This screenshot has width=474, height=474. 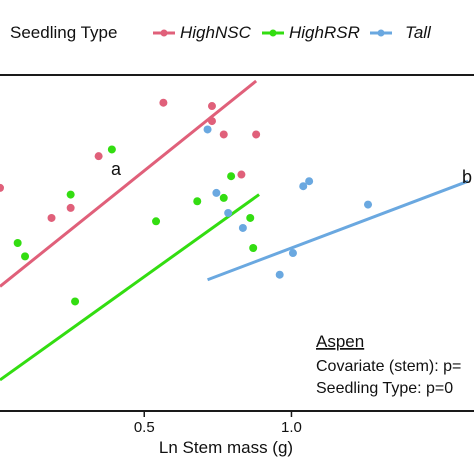 What do you see at coordinates (116, 169) in the screenshot?
I see `annotation-a: a` at bounding box center [116, 169].